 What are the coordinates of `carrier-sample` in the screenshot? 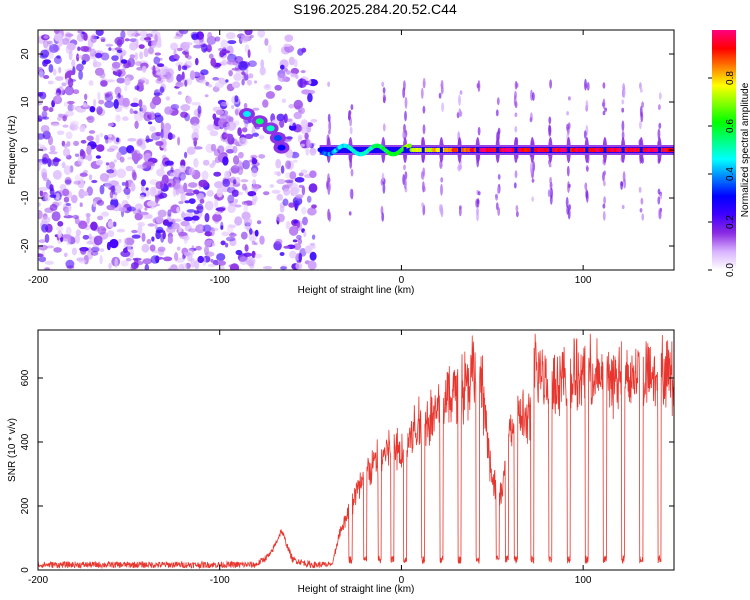 It's located at (409, 145).